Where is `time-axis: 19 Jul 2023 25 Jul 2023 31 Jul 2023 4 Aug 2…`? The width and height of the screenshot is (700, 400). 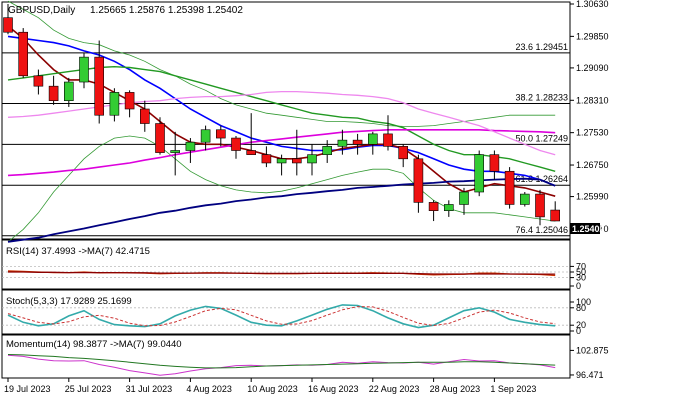 time-axis: 19 Jul 2023 25 Jul 2023 31 Jul 2023 4 Aug 2… is located at coordinates (270, 386).